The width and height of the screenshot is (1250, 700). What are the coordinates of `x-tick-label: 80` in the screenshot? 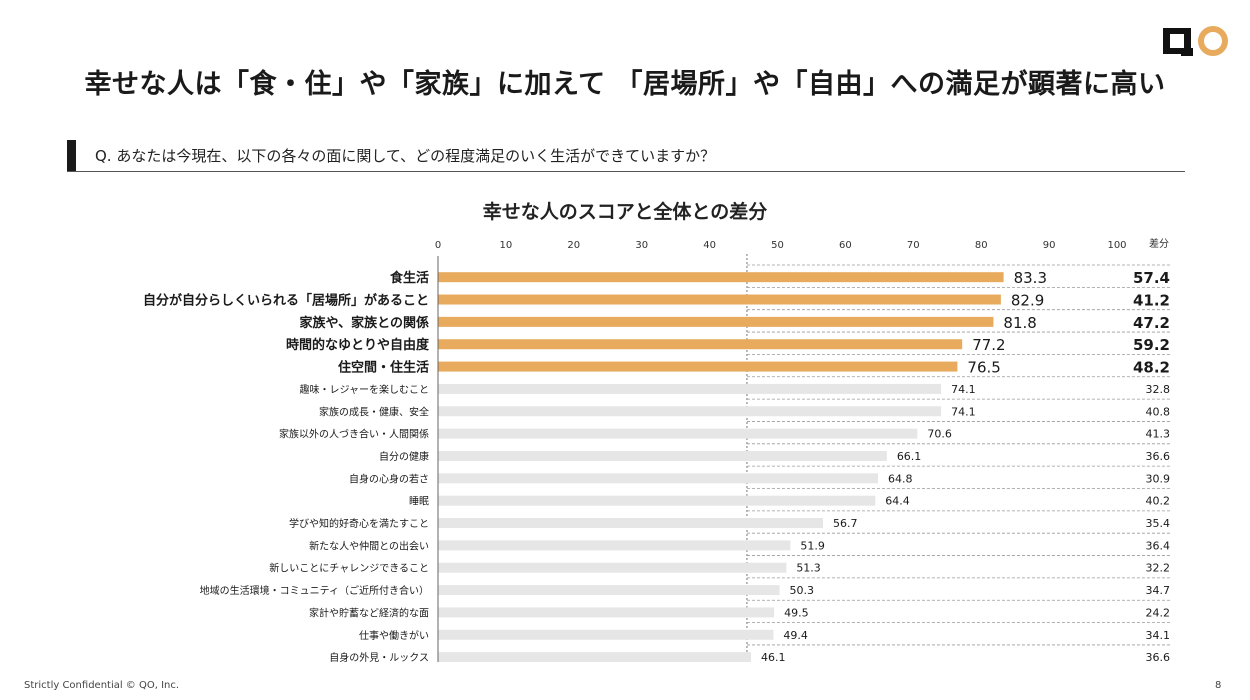 It's located at (981, 245).